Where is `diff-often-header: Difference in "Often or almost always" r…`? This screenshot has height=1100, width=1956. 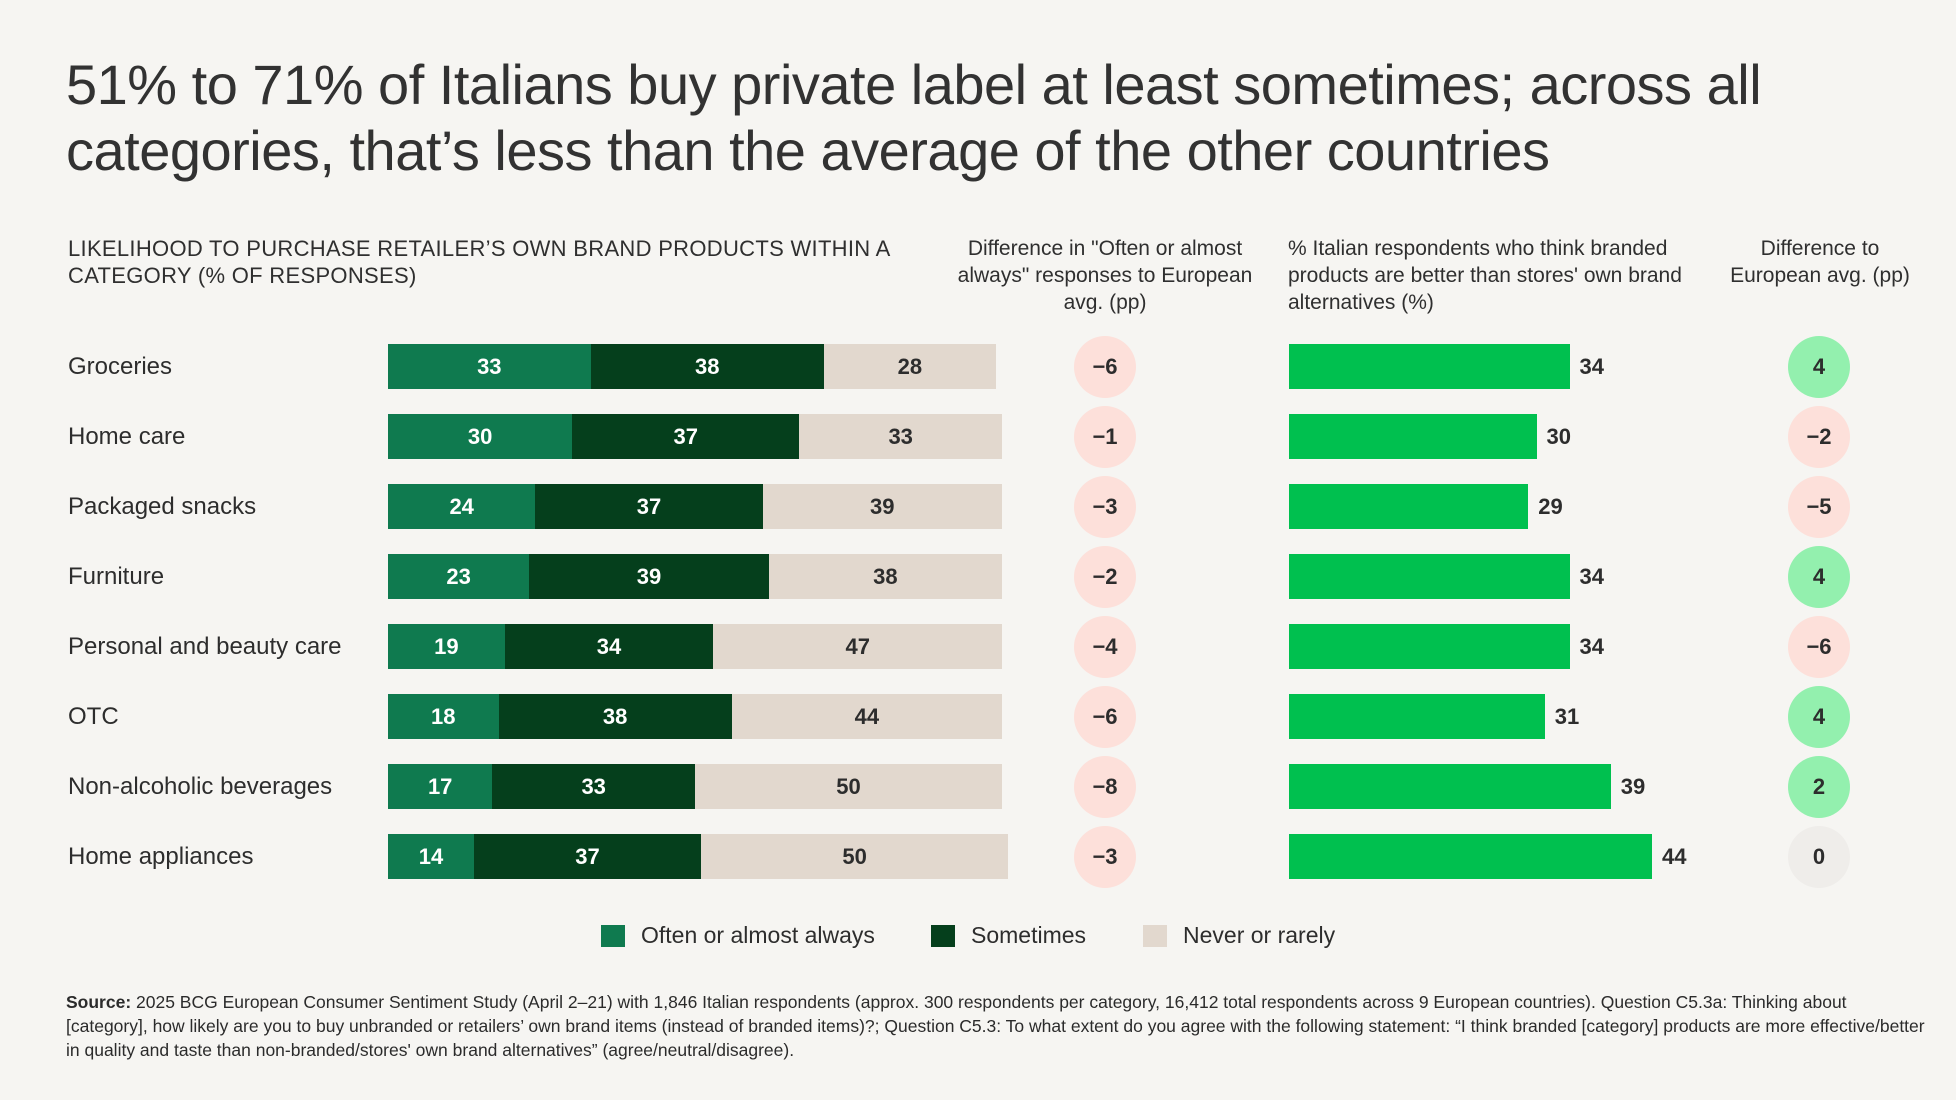 diff-often-header: Difference in "Often or almost always" r… is located at coordinates (1105, 275).